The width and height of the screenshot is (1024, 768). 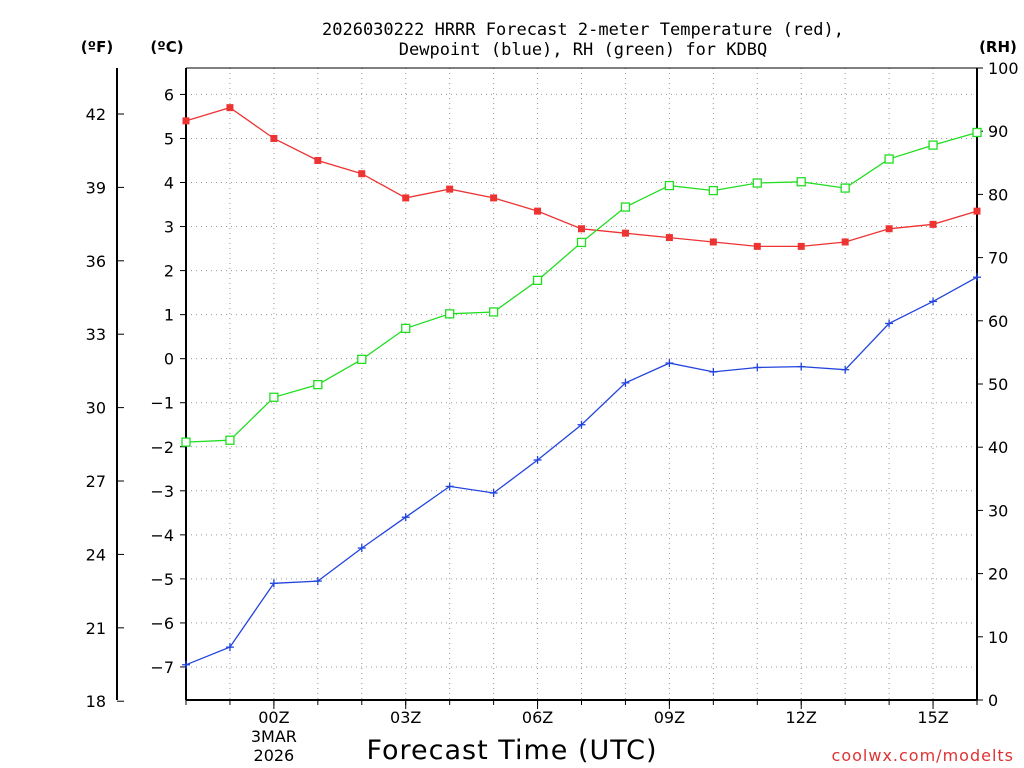 What do you see at coordinates (1003, 68) in the screenshot?
I see `rh-tick-label: 100` at bounding box center [1003, 68].